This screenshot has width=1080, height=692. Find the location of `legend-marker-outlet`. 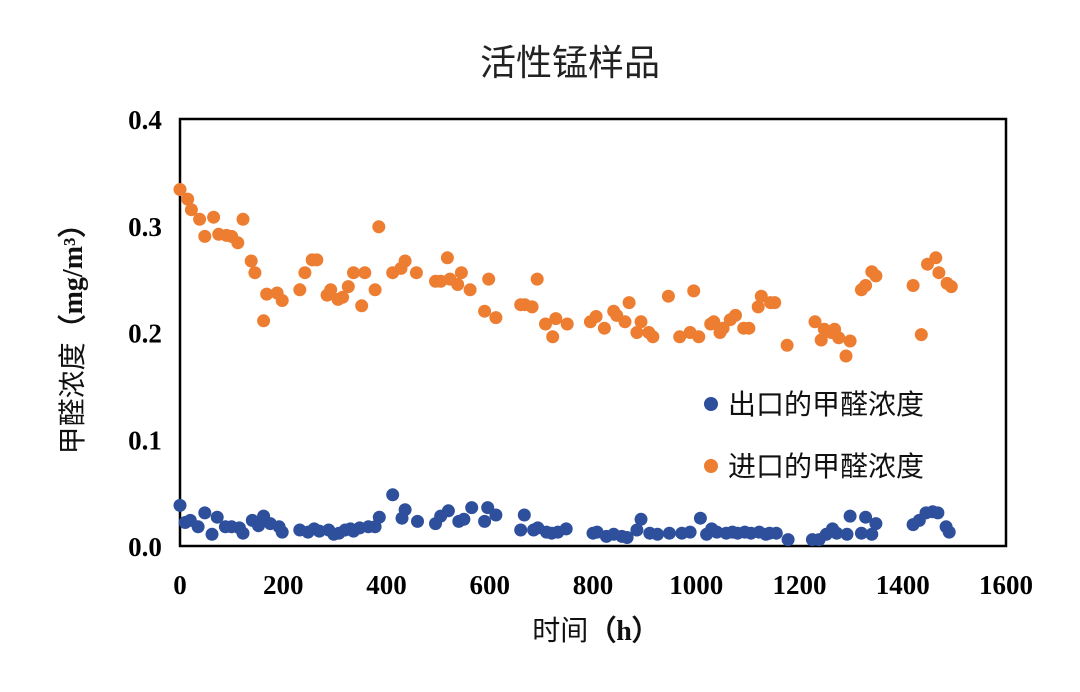

legend-marker-outlet is located at coordinates (711, 404).